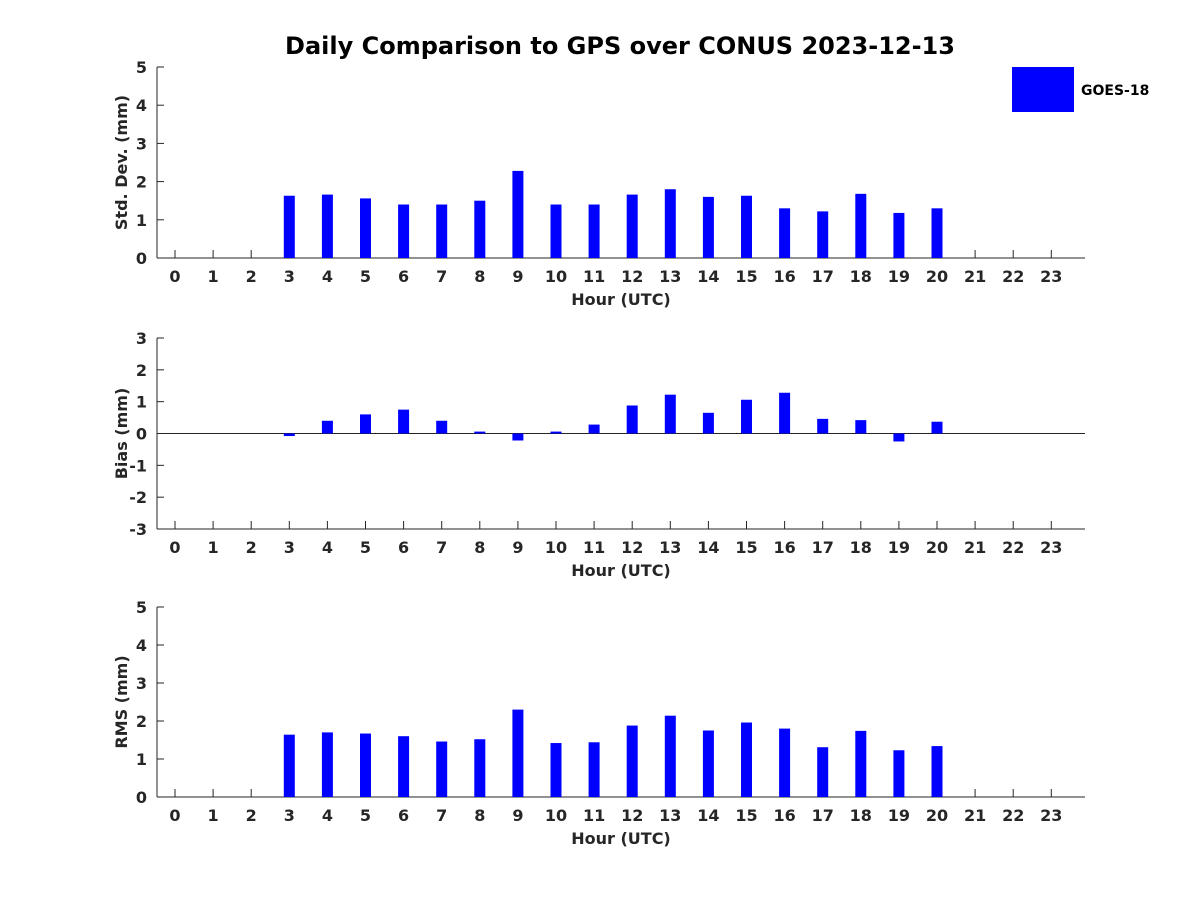  I want to click on y-tick-label: -1, so click(138, 465).